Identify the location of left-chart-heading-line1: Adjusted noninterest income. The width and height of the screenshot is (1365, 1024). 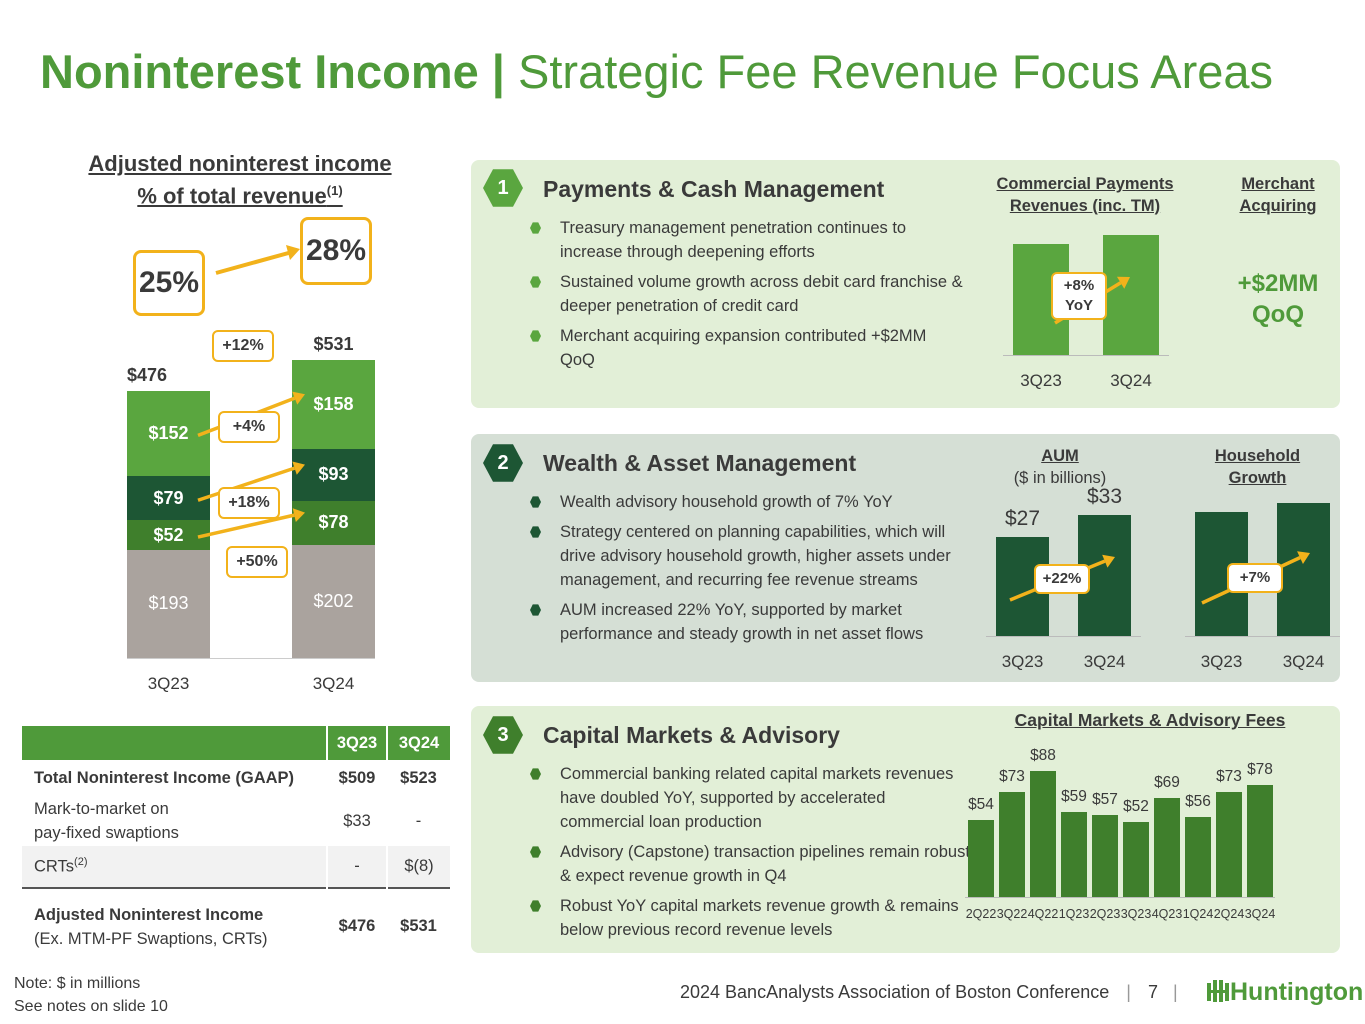
(240, 163).